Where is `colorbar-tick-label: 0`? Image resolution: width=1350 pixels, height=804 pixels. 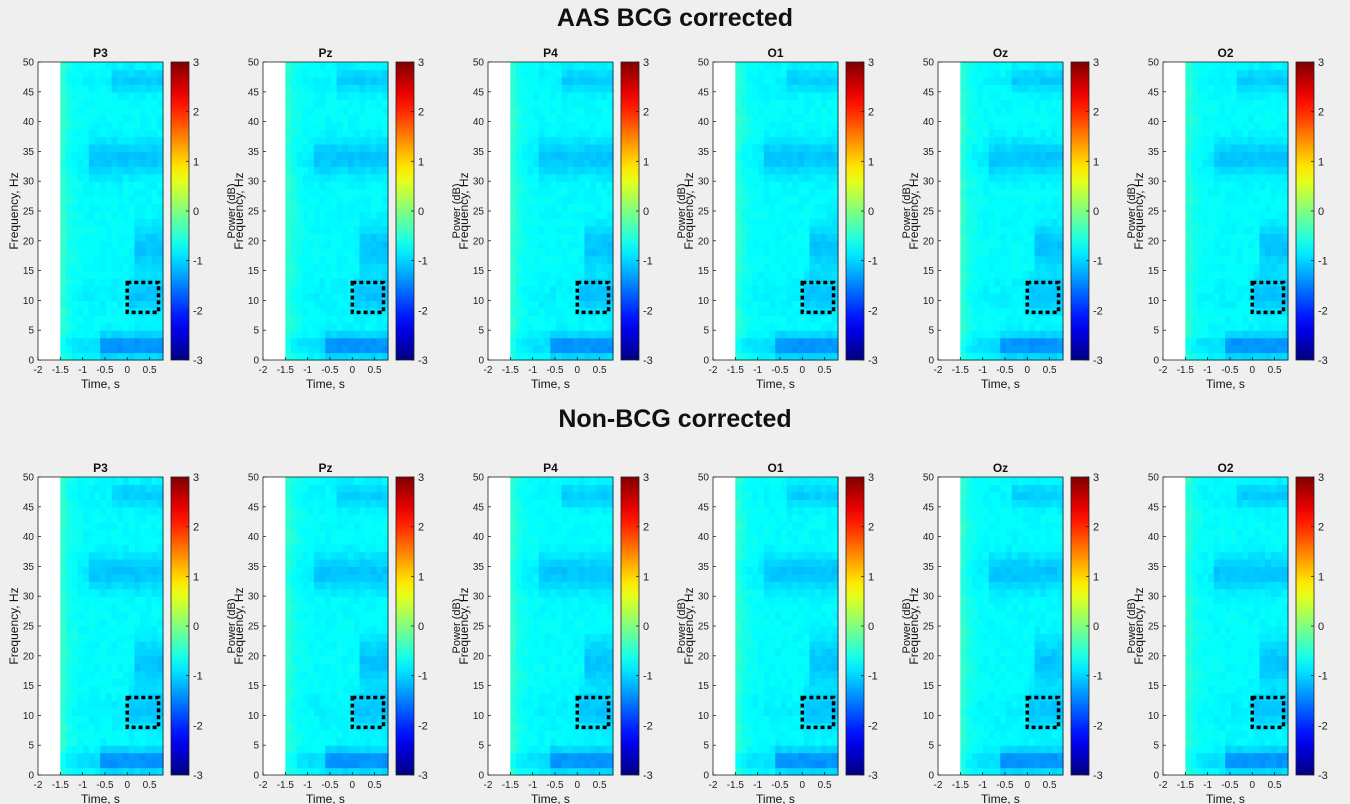 colorbar-tick-label: 0 is located at coordinates (421, 212).